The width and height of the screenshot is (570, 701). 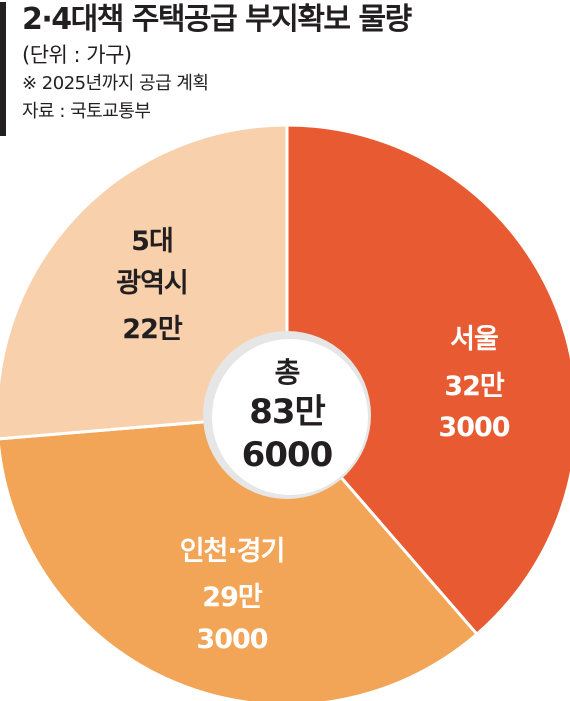 What do you see at coordinates (473, 427) in the screenshot?
I see `slice-label-seoul-line3: 3000` at bounding box center [473, 427].